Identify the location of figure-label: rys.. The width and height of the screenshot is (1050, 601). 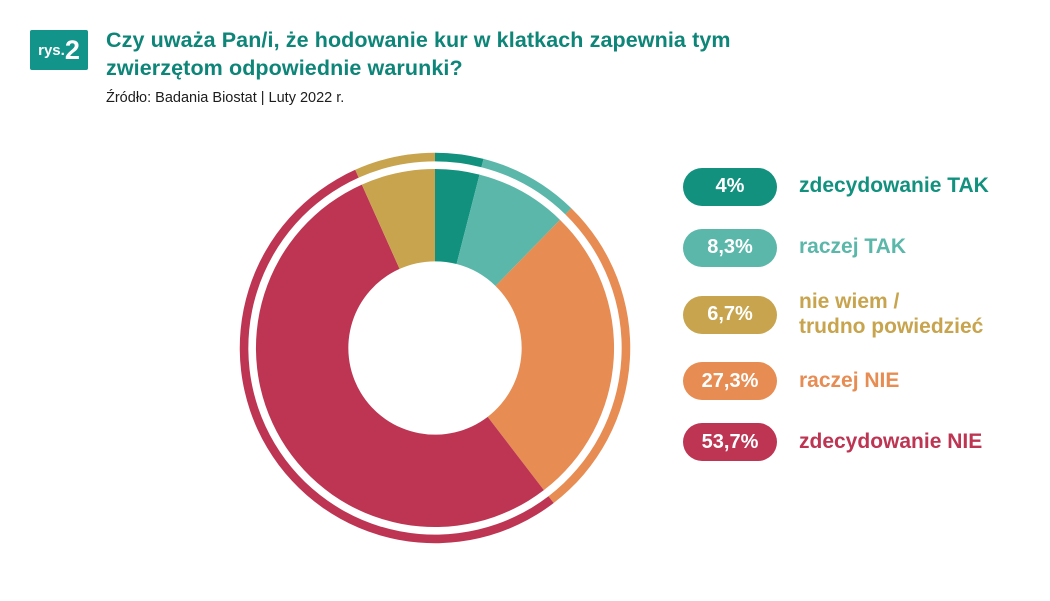
(51, 50).